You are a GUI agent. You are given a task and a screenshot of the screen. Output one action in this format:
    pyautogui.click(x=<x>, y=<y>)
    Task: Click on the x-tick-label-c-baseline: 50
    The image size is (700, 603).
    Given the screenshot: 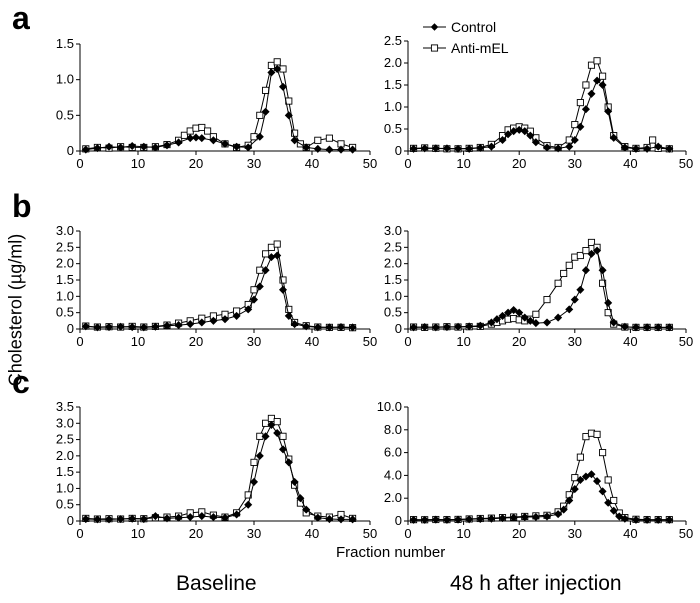 What is the action you would take?
    pyautogui.click(x=370, y=533)
    